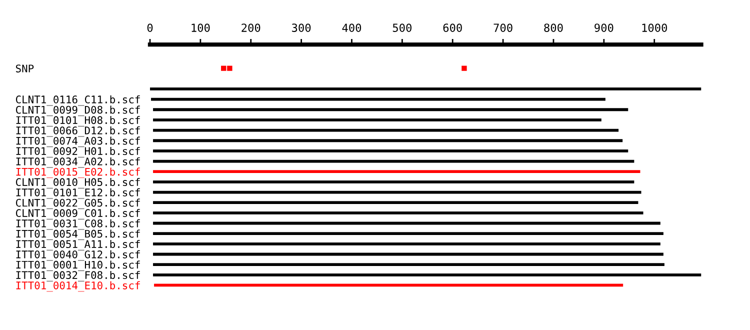  Describe the element at coordinates (78, 173) in the screenshot. I see `y-tick-label: ITT01_0015_E02.b.scf` at that location.